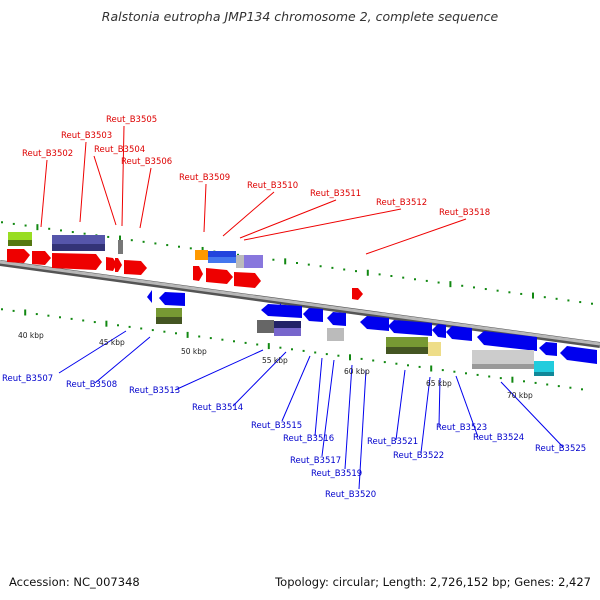 The height and width of the screenshot is (600, 600). Describe the element at coordinates (335, 194) in the screenshot. I see `gene-label: Reut_B3511` at that location.